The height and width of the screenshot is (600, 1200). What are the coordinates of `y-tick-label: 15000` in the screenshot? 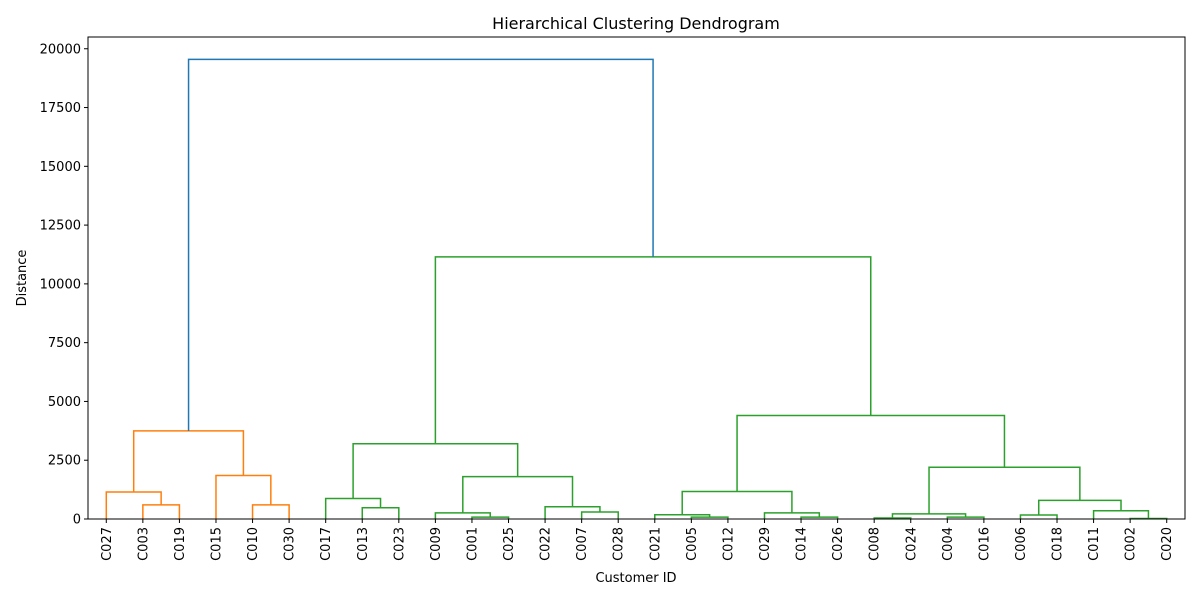 It's located at (60, 167).